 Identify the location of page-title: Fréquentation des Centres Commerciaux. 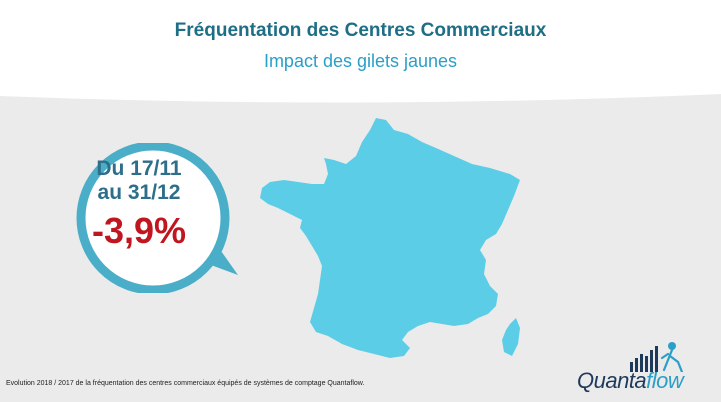
(360, 30).